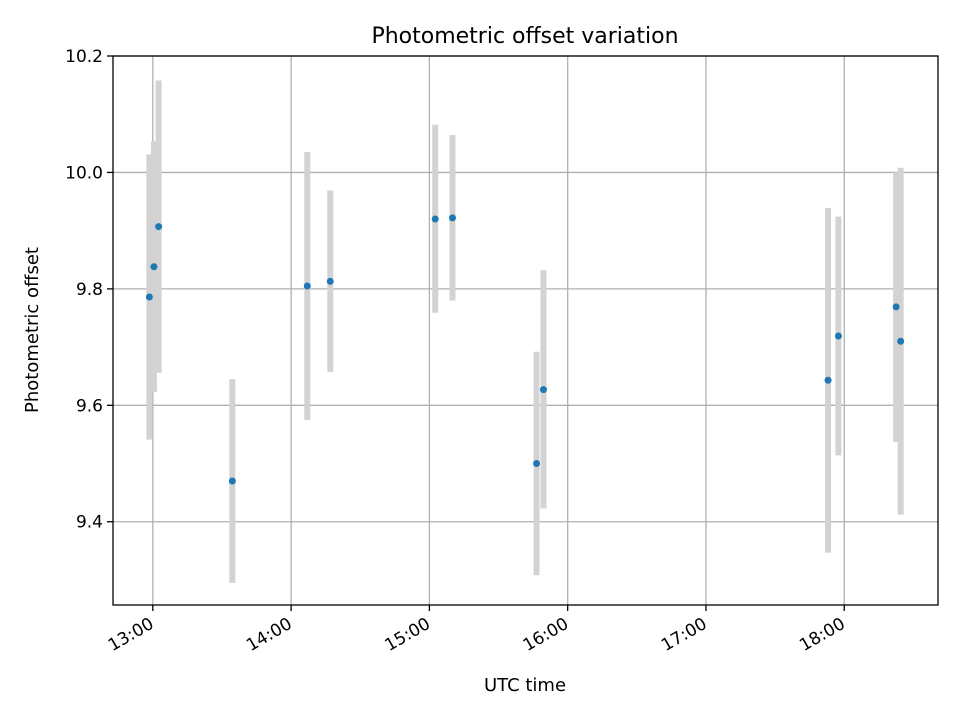 Image resolution: width=960 pixels, height=720 pixels. What do you see at coordinates (525, 685) in the screenshot?
I see `x-axis-label: UTC time` at bounding box center [525, 685].